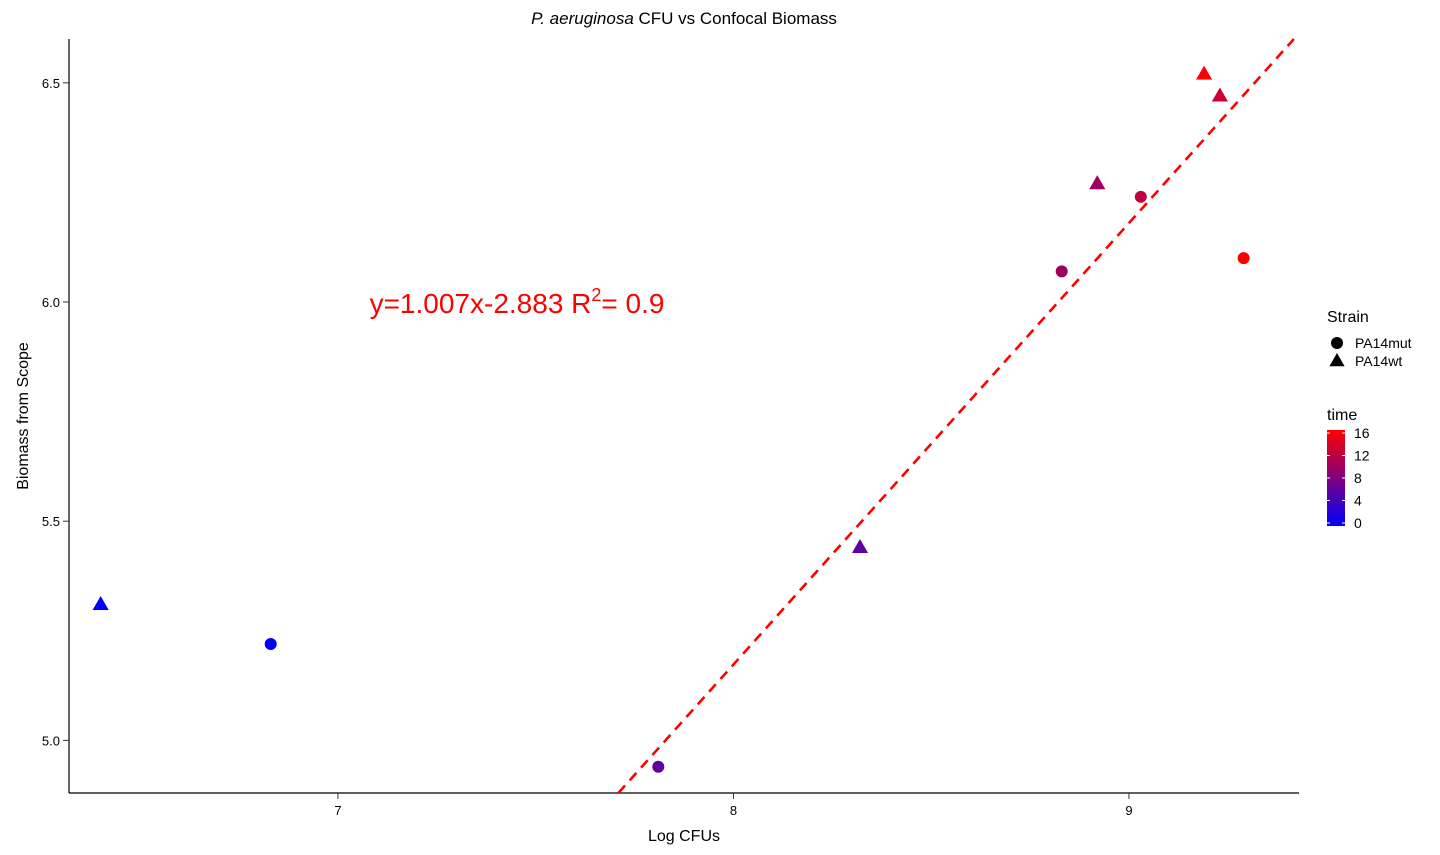 Image resolution: width=1440 pixels, height=855 pixels. I want to click on regression-equation: y=1.007x-2.883 R2= 0.9, so click(517, 302).